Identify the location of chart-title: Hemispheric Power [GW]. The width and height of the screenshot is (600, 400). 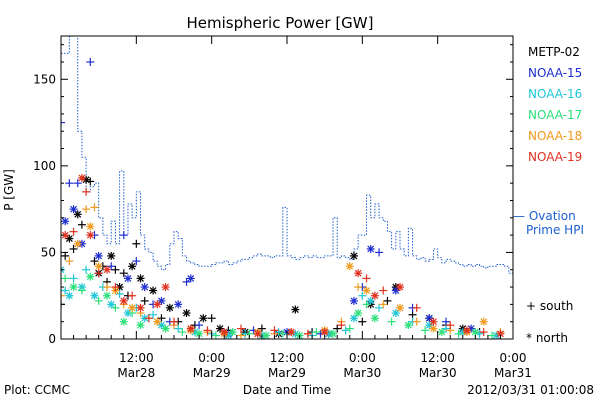
(280, 23).